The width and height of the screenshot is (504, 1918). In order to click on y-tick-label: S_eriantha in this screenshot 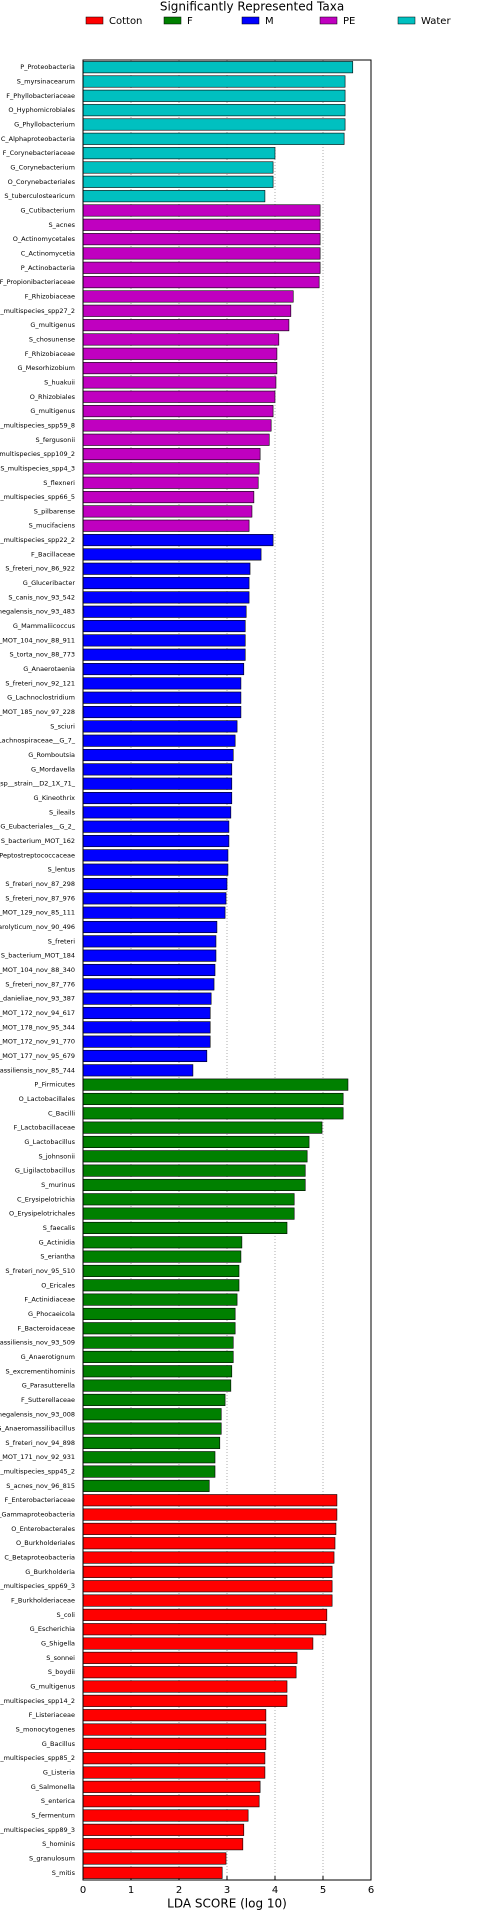, I will do `click(57, 1257)`.